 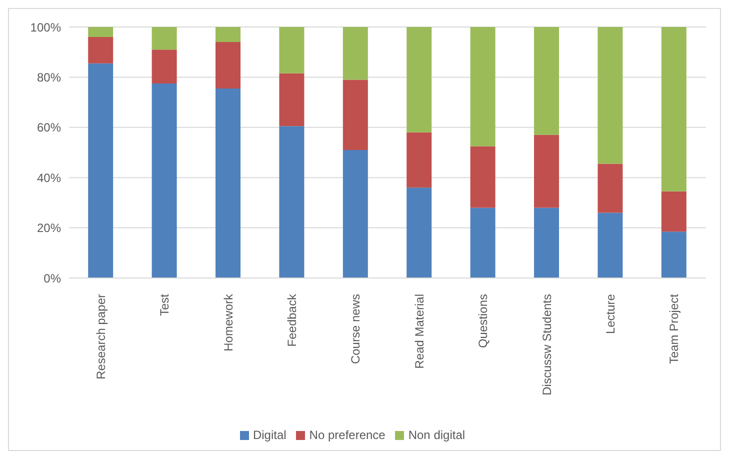 I want to click on y-tick-label: 80%, so click(x=49, y=77).